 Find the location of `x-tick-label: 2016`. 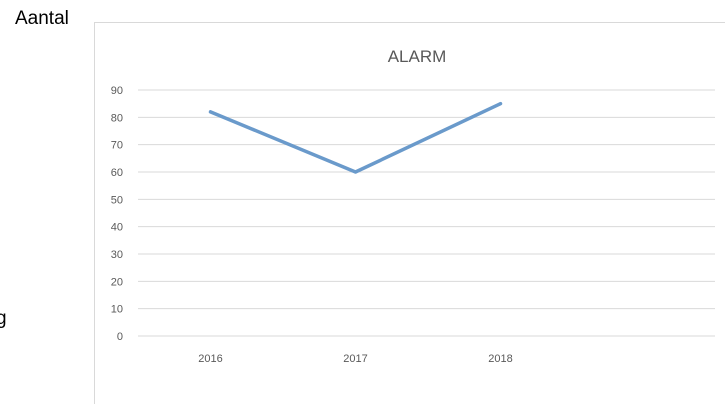

x-tick-label: 2016 is located at coordinates (210, 359).